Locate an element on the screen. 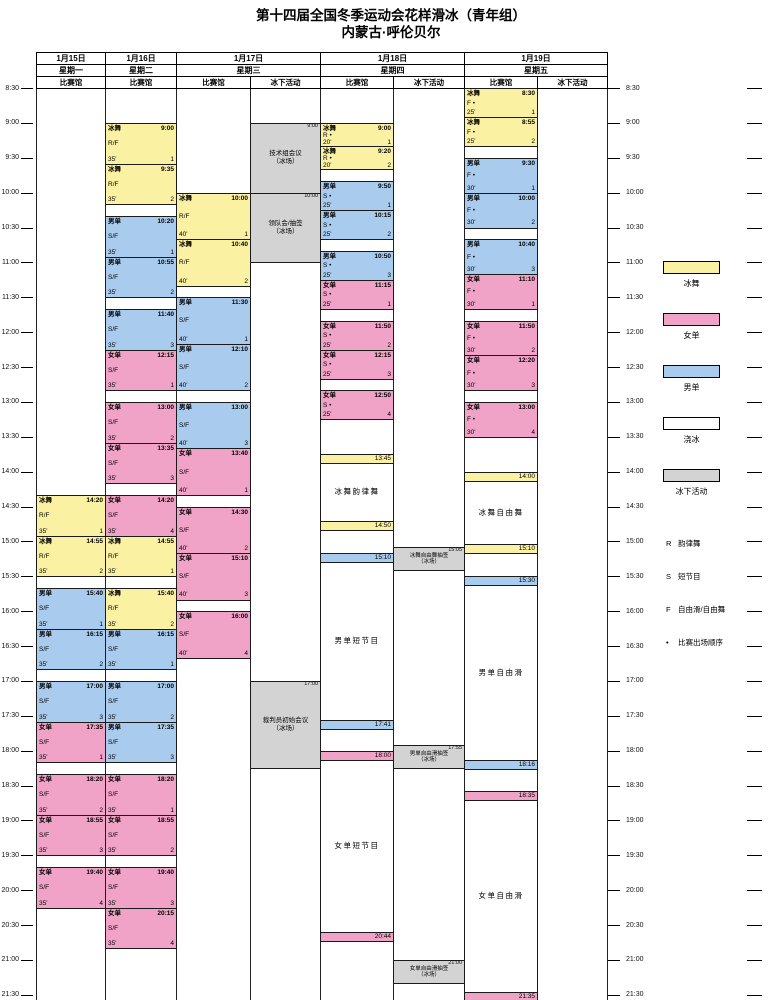  practice-header: 男单 10:00 is located at coordinates (501, 198).